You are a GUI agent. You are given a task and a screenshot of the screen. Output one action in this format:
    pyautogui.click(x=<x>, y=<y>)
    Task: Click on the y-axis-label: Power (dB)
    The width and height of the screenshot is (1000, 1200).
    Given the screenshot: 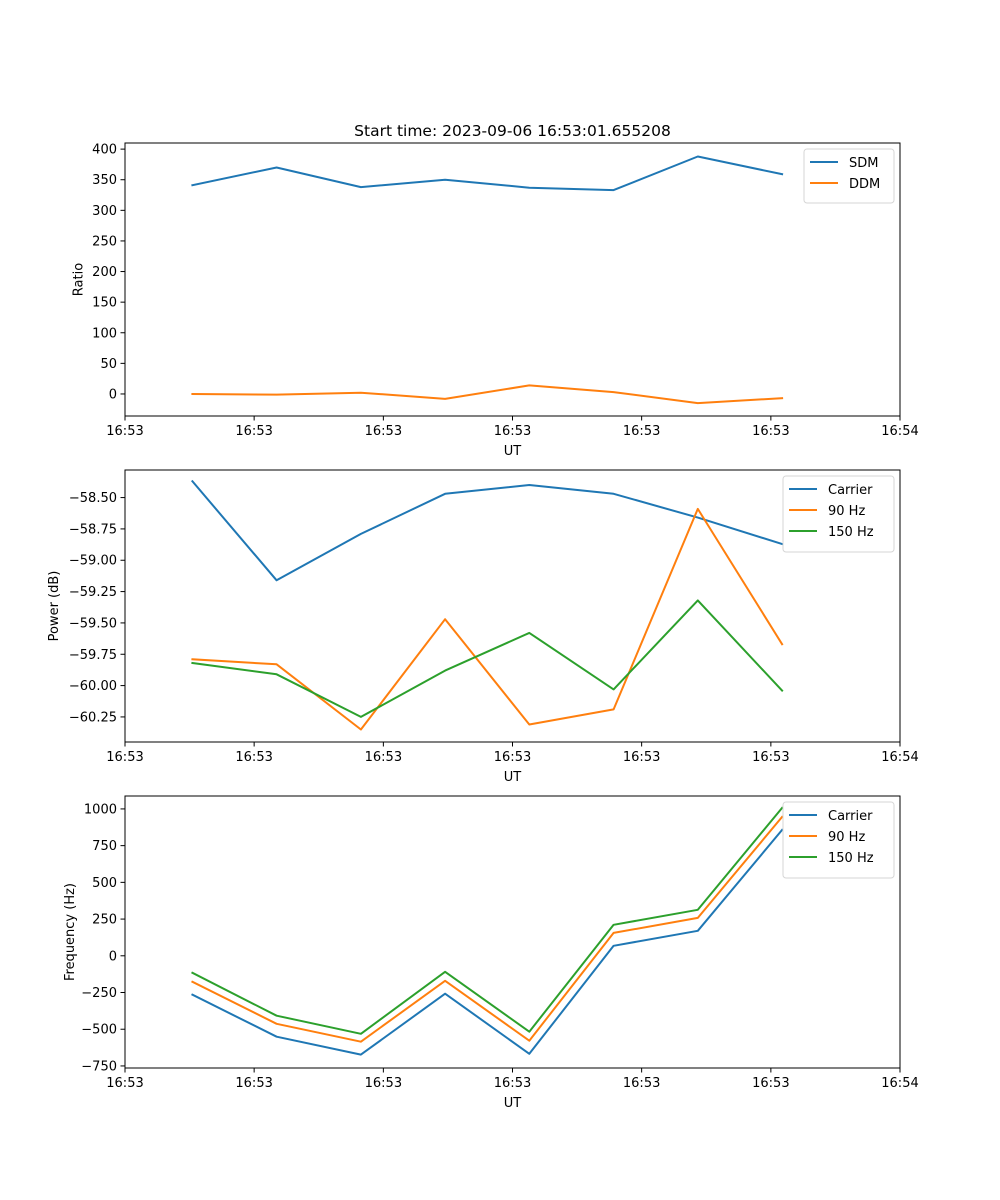 What is the action you would take?
    pyautogui.click(x=54, y=606)
    